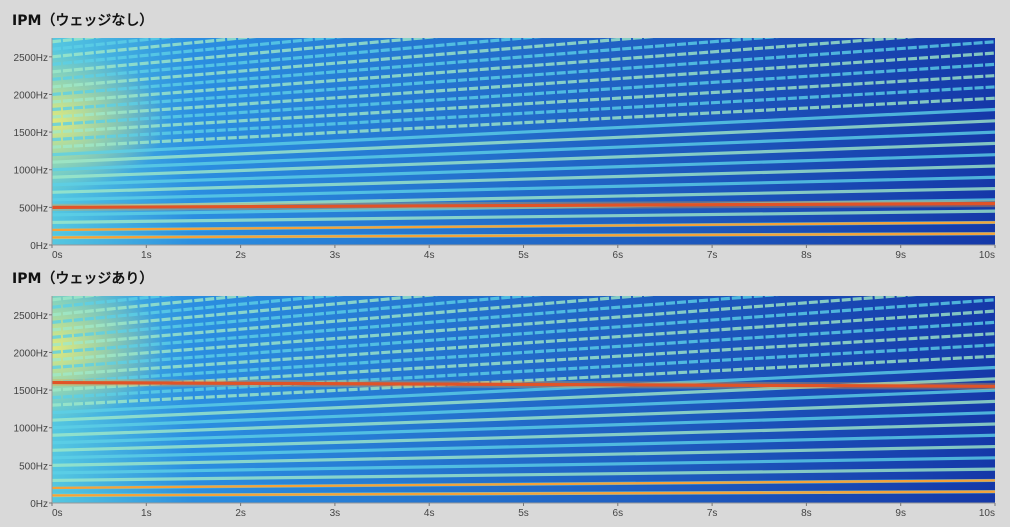 The width and height of the screenshot is (1010, 527). Describe the element at coordinates (83, 21) in the screenshot. I see `top-chart-title: IPM（ウェッジなし）` at that location.